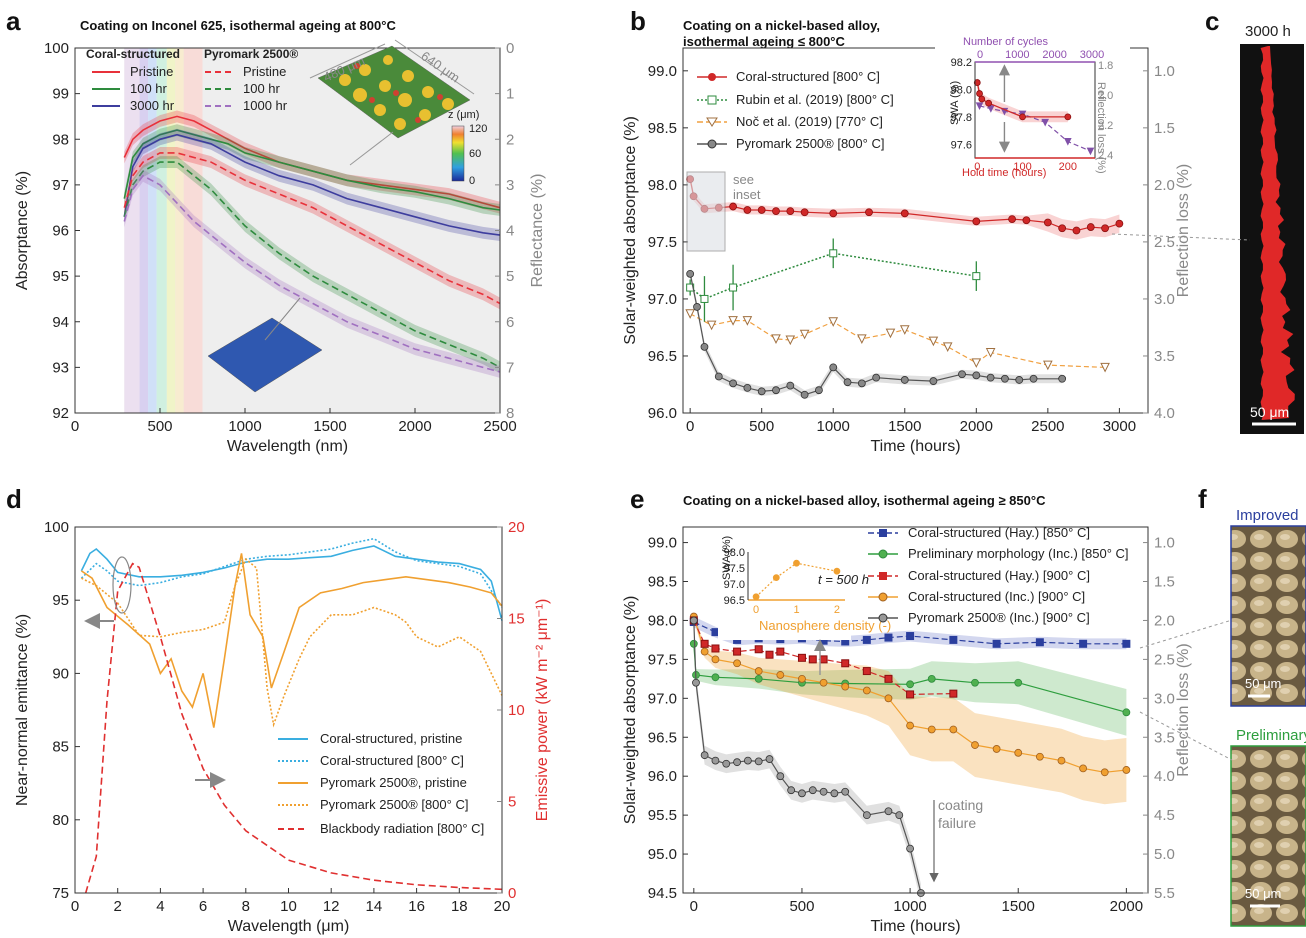 The width and height of the screenshot is (1306, 938). I want to click on legend-b-1: Rubin et al. (2019) [800° C], so click(815, 99).